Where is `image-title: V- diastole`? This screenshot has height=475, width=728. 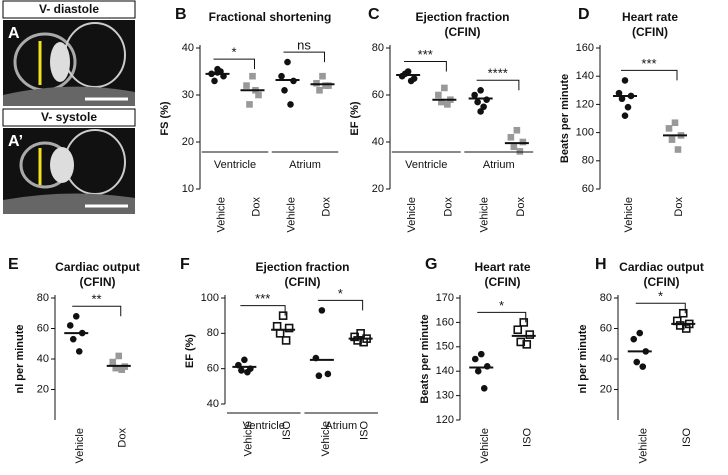
image-title: V- diastole is located at coordinates (69, 9).